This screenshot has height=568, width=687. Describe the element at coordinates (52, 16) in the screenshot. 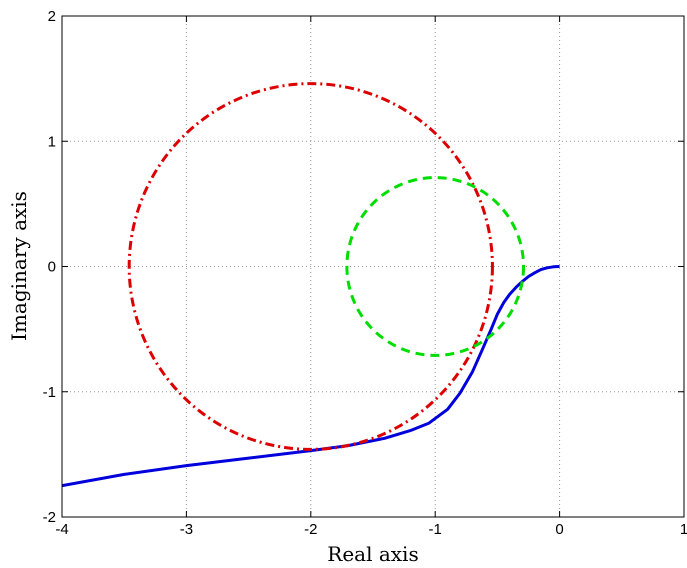

I see `y-tick-label: 2` at that location.